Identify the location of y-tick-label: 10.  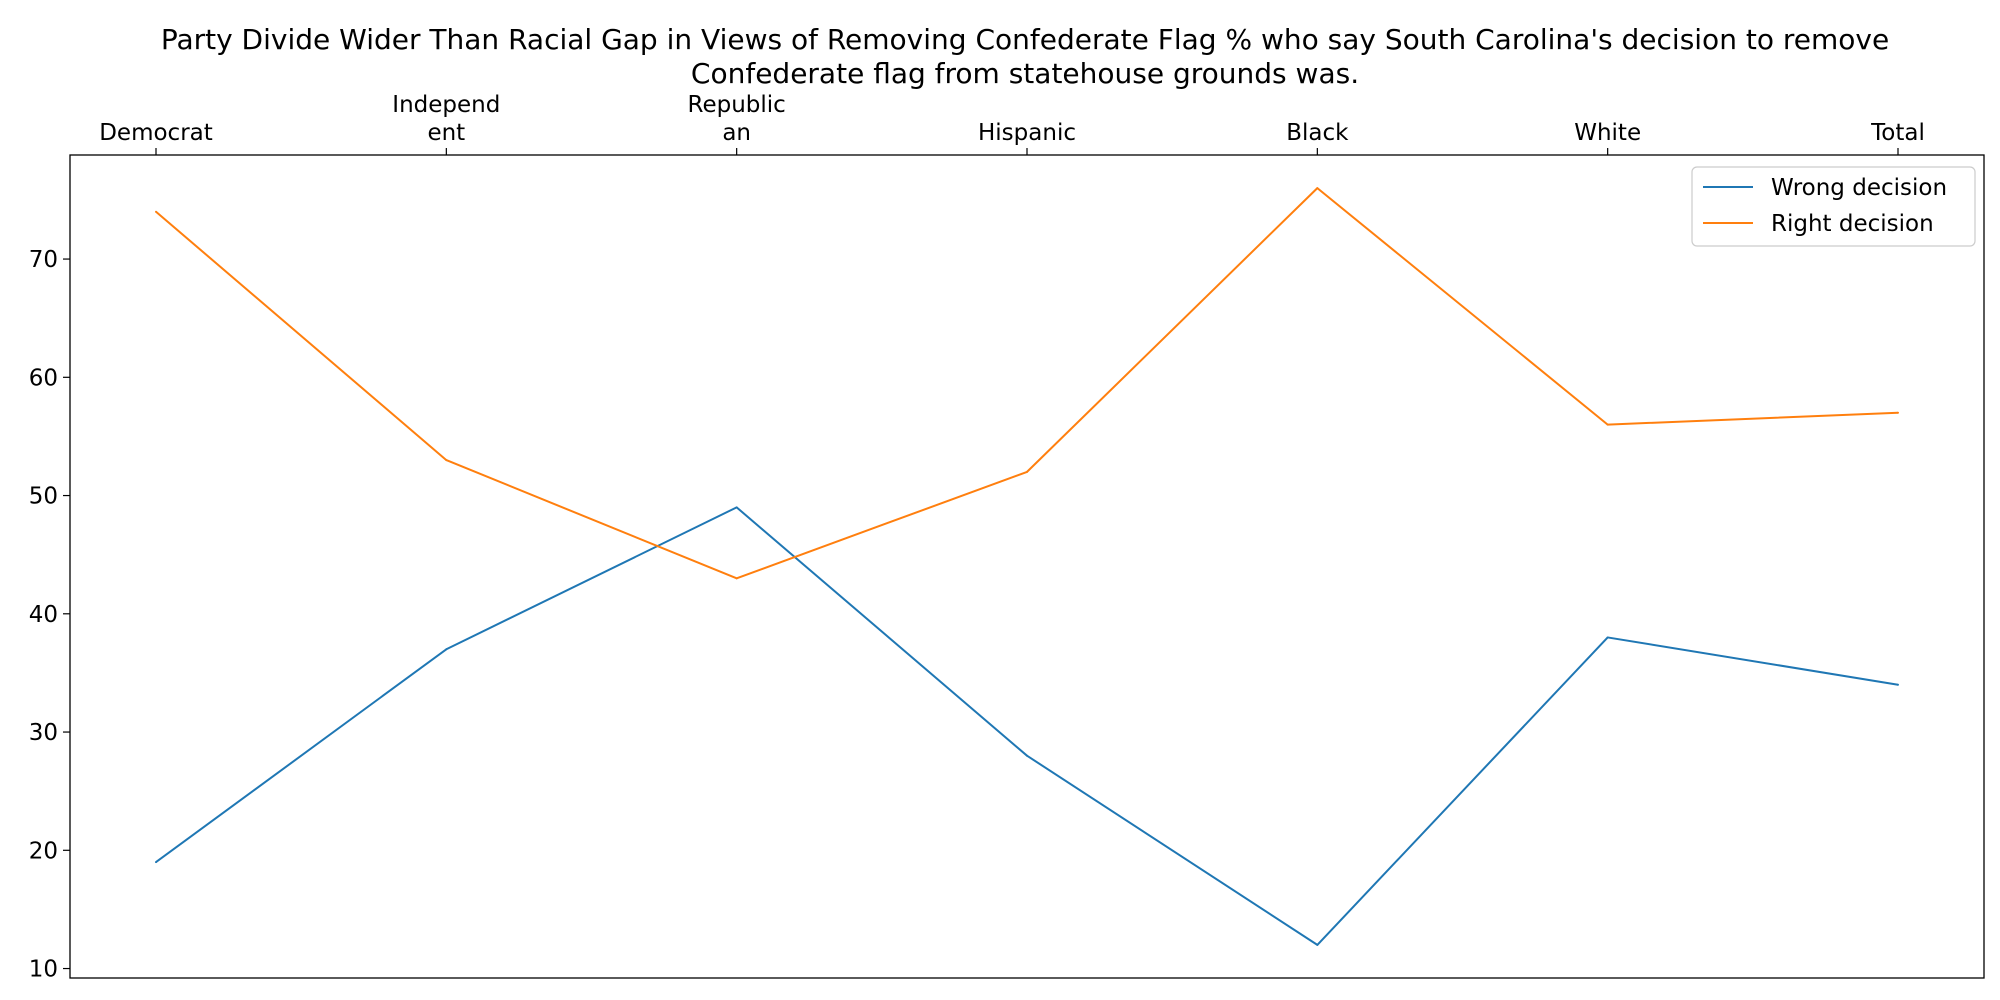
(43, 970).